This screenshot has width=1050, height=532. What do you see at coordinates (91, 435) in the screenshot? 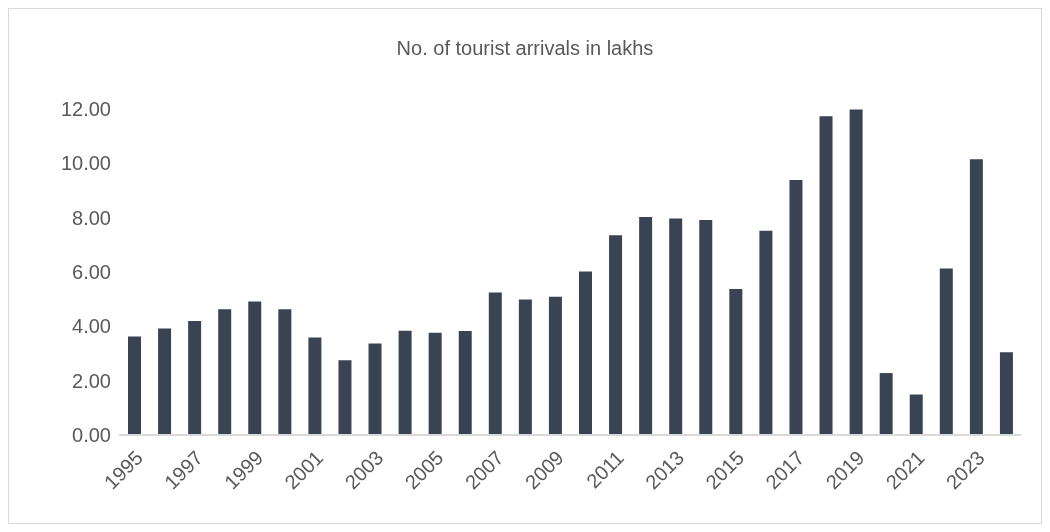
I see `y-tick-label: 0.00` at bounding box center [91, 435].